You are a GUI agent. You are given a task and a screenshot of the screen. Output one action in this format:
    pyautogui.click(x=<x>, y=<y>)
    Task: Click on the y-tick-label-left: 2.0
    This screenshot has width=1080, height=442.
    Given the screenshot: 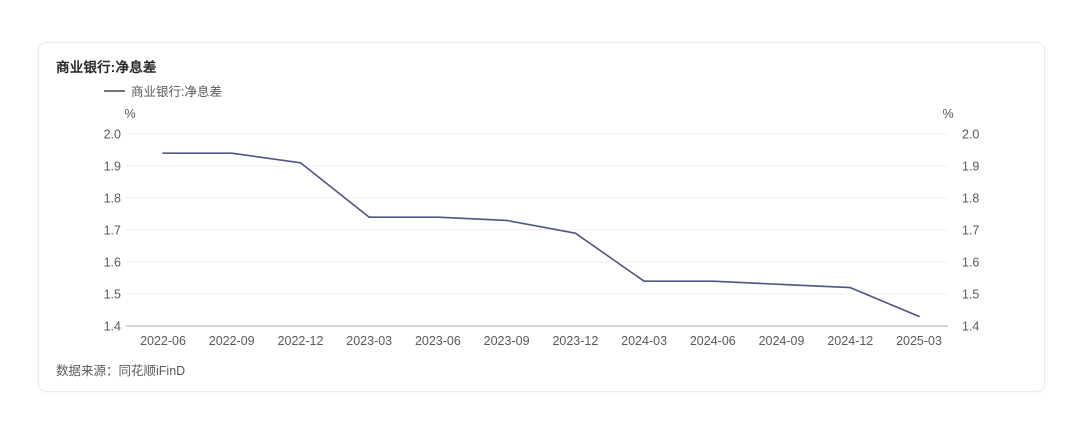 What is the action you would take?
    pyautogui.click(x=112, y=135)
    